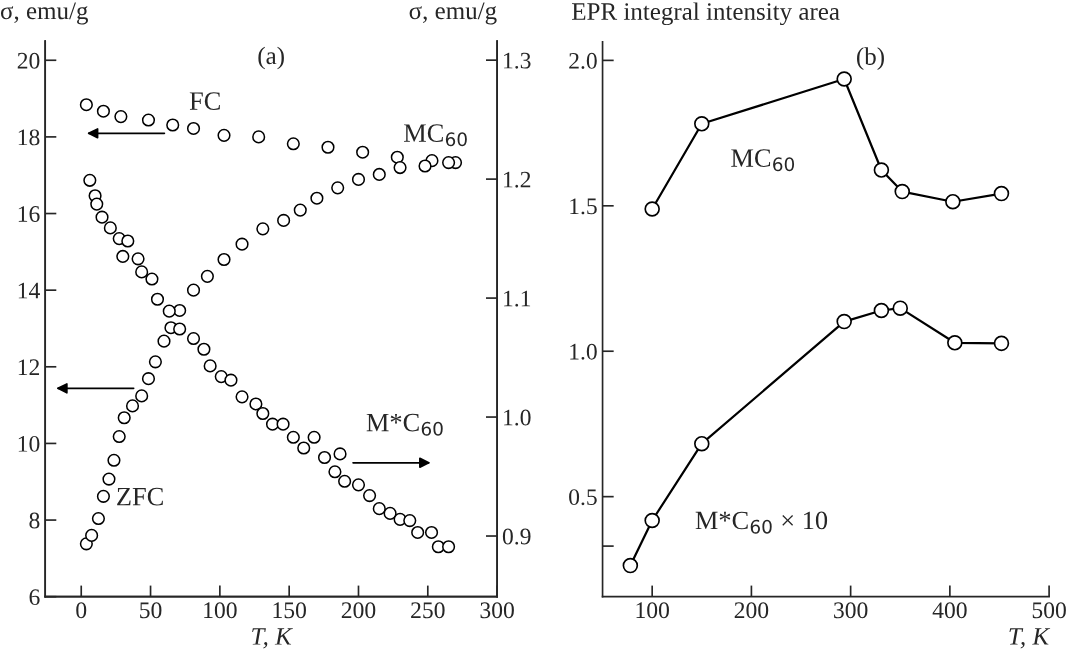 The width and height of the screenshot is (1076, 663). What do you see at coordinates (583, 351) in the screenshot?
I see `y-tick-label: 1.0` at bounding box center [583, 351].